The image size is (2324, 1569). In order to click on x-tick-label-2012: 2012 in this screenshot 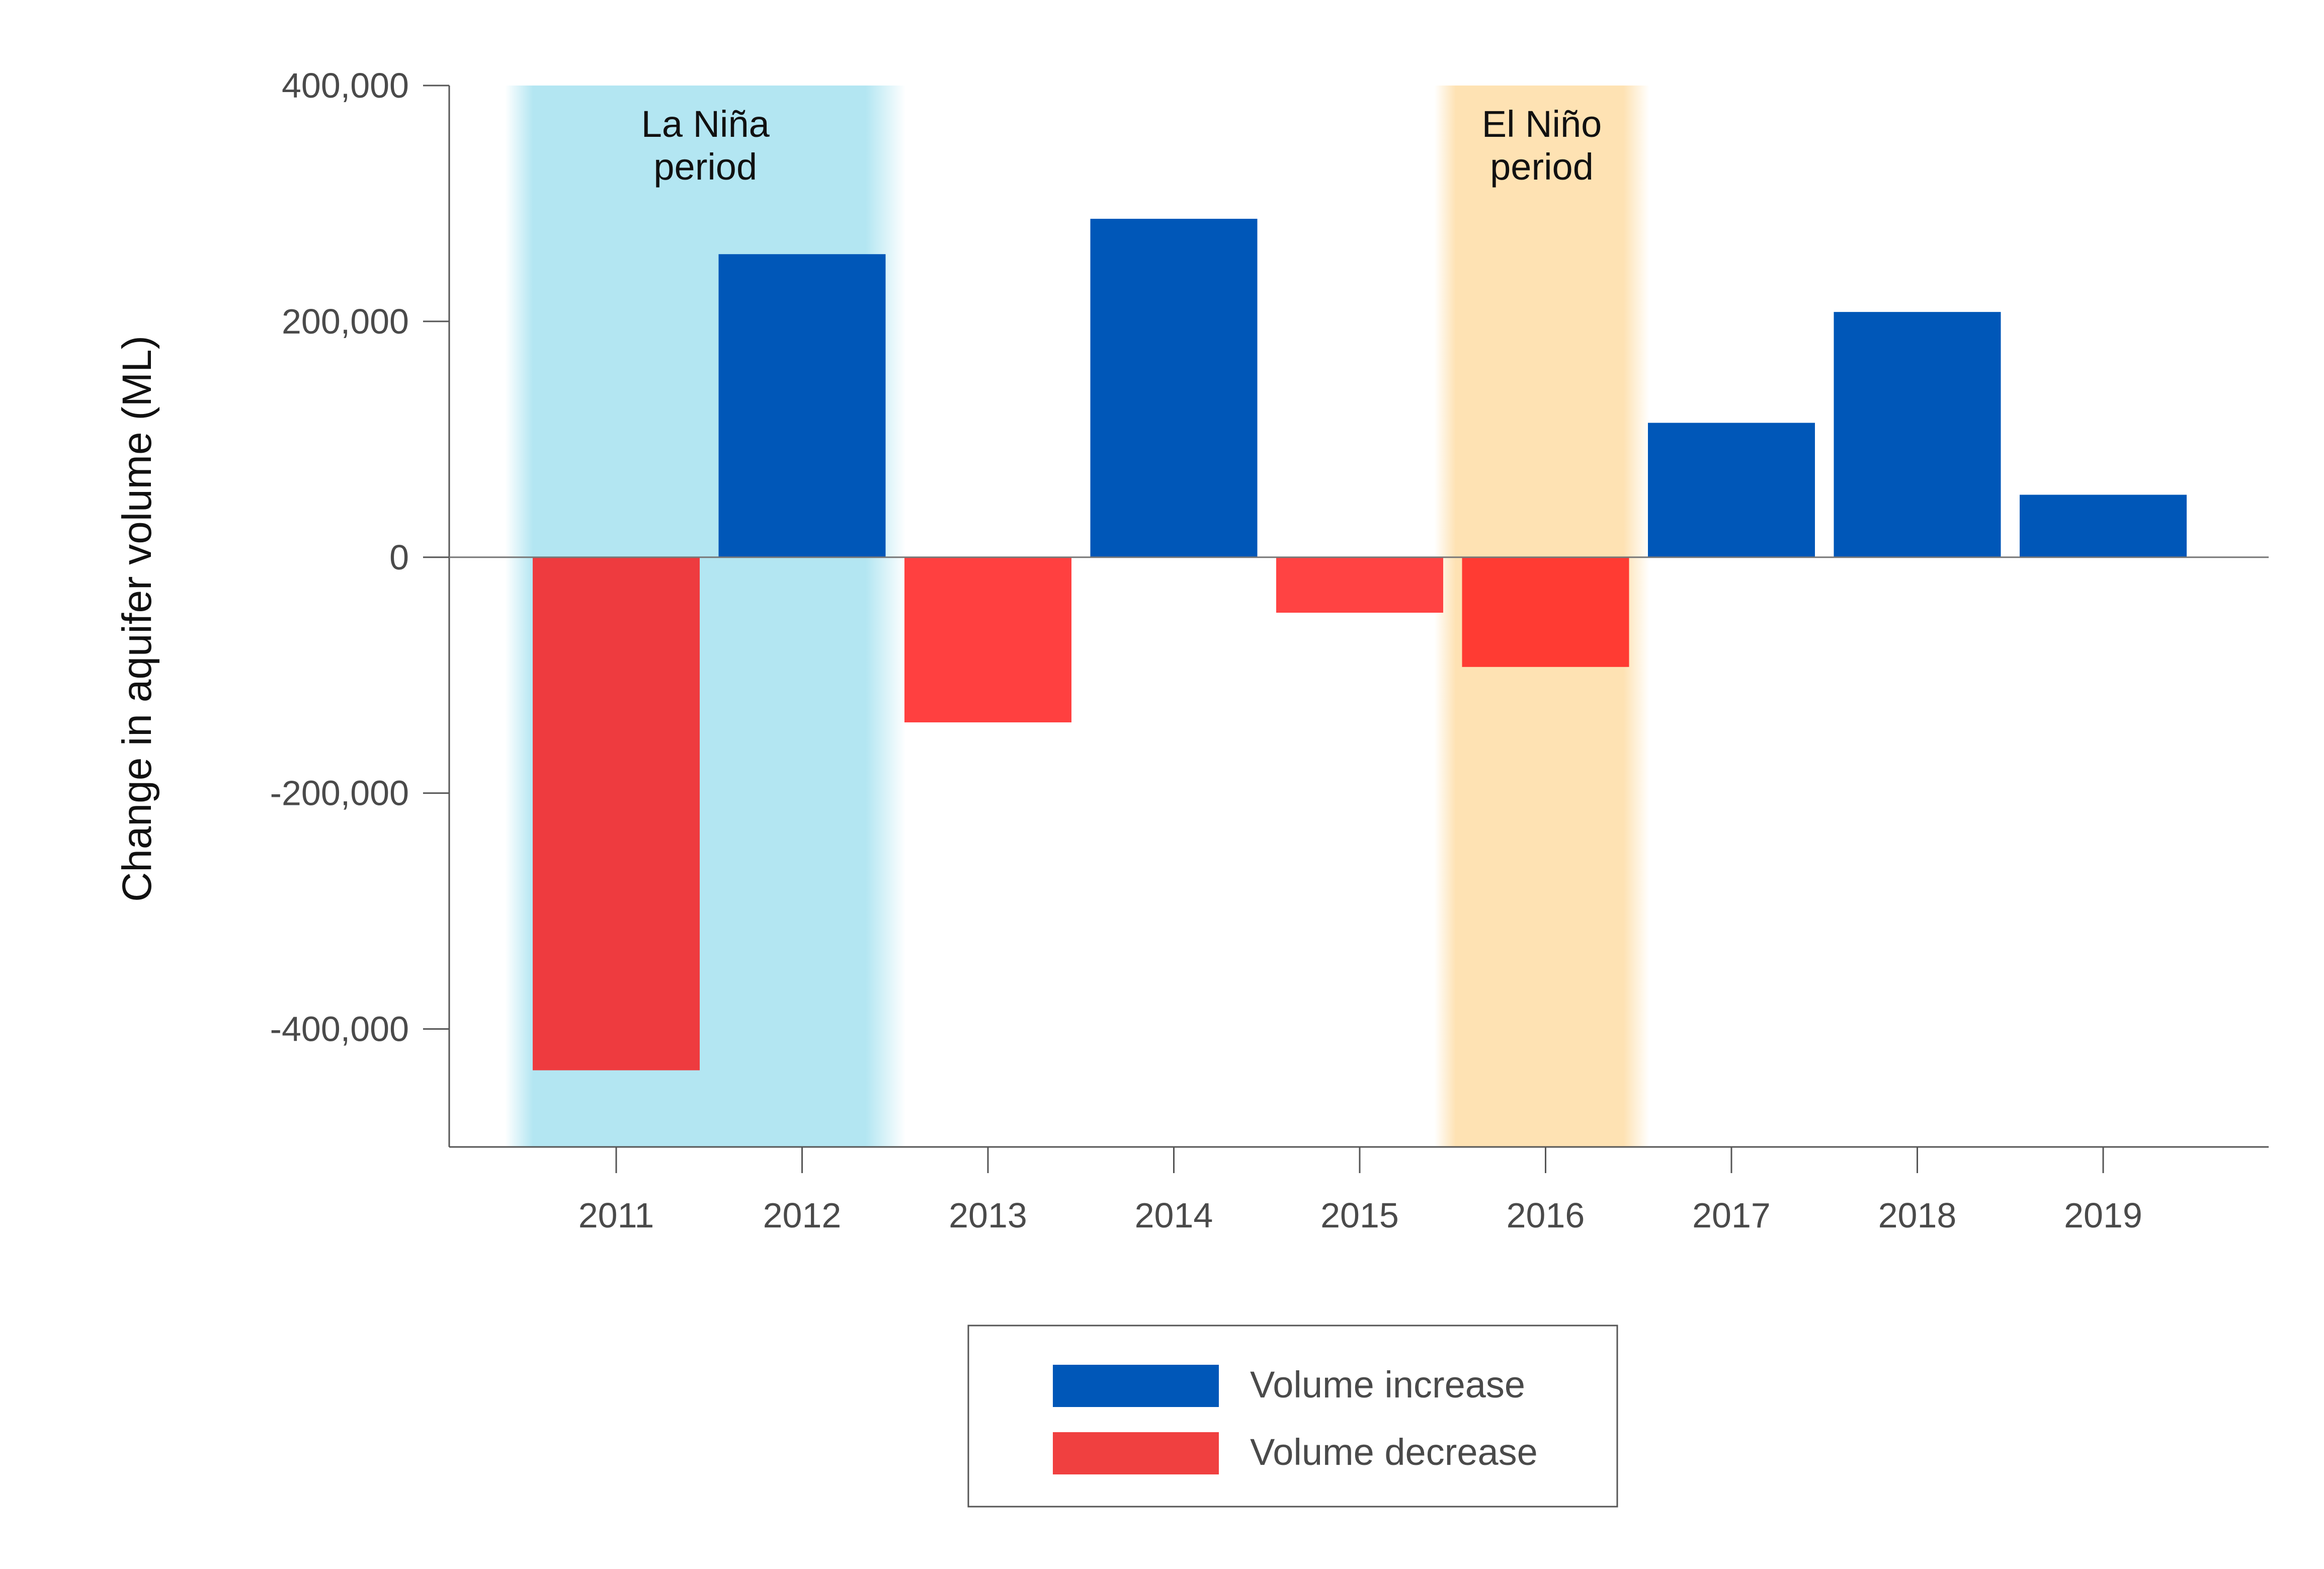, I will do `click(803, 1215)`.